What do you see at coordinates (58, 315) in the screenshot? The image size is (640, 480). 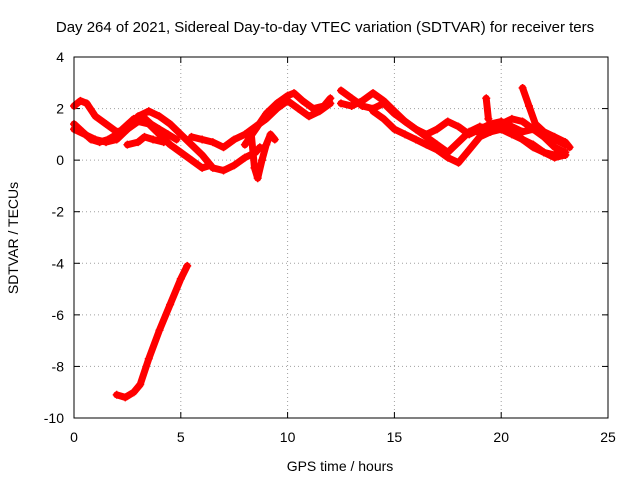 I see `y-tick-label: -6` at bounding box center [58, 315].